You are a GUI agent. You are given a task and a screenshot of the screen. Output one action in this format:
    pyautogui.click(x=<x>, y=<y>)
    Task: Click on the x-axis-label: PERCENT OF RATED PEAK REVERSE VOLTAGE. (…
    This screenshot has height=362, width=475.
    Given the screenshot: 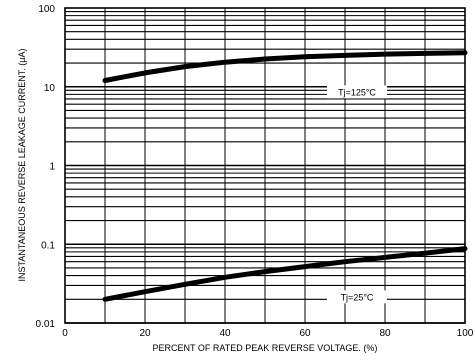 What is the action you would take?
    pyautogui.click(x=265, y=348)
    